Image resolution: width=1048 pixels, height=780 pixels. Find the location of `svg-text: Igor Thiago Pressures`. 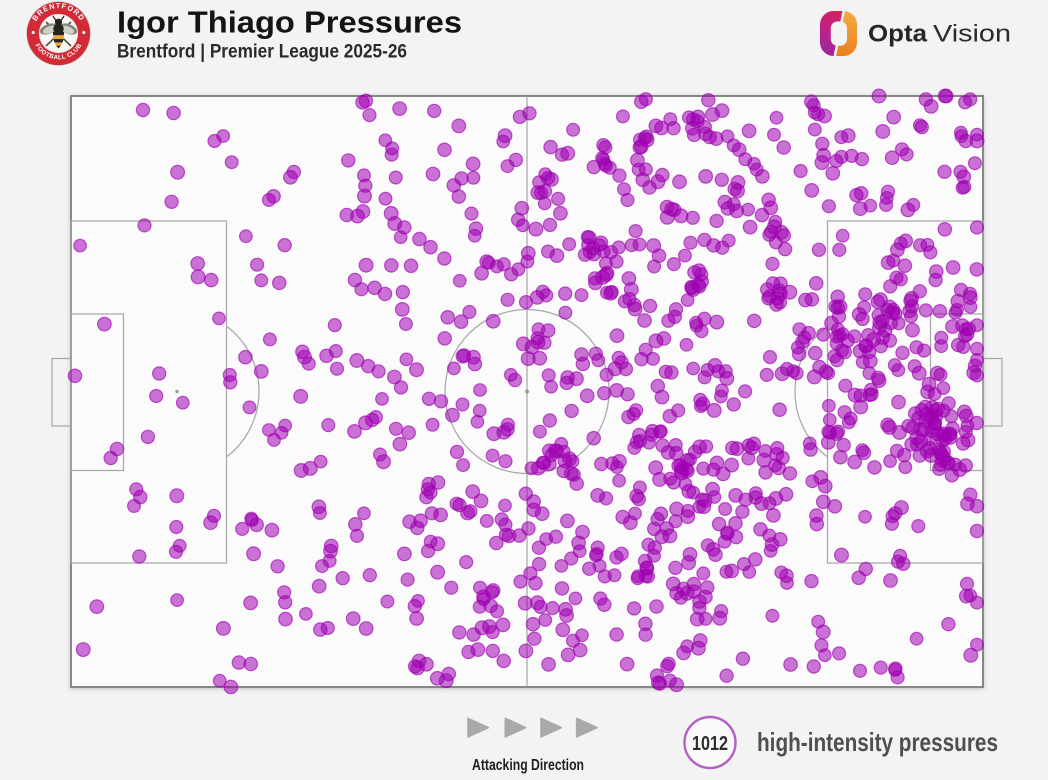

svg-text: Igor Thiago Pressures is located at coordinates (289, 23).